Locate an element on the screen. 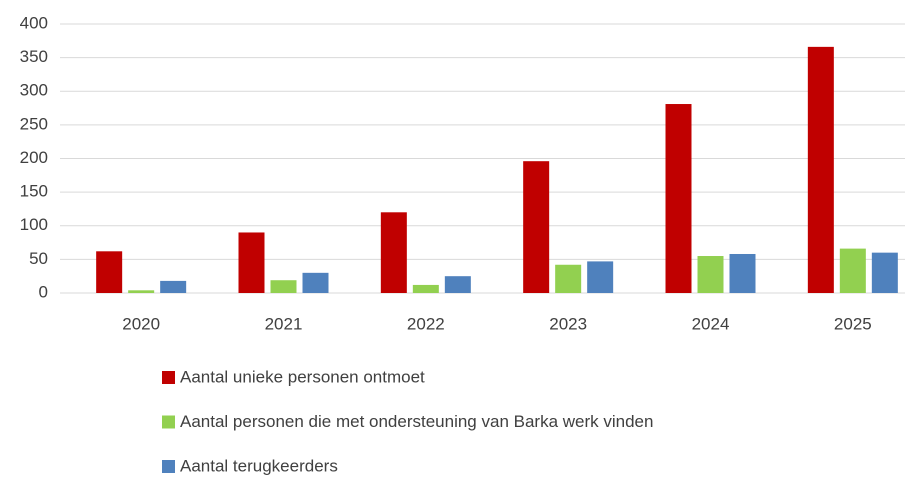  legend-label: Aantal unieke personen ontmoet is located at coordinates (302, 376).